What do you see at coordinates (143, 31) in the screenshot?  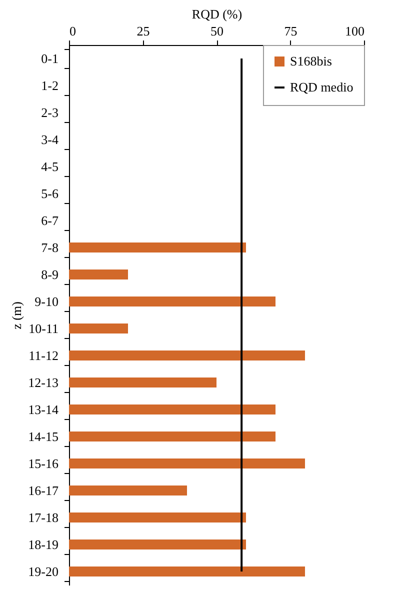 I see `x-tick-label: 25` at bounding box center [143, 31].